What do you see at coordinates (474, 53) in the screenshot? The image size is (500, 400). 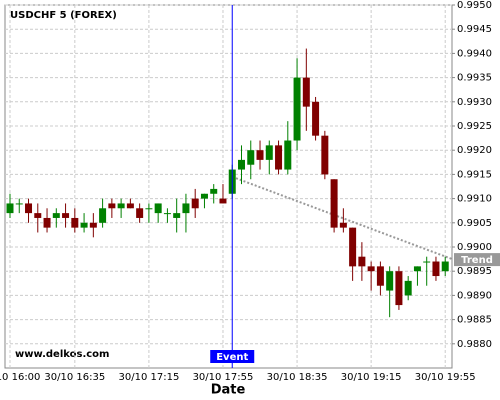 I see `y-tick-label: 0.9940` at bounding box center [474, 53].